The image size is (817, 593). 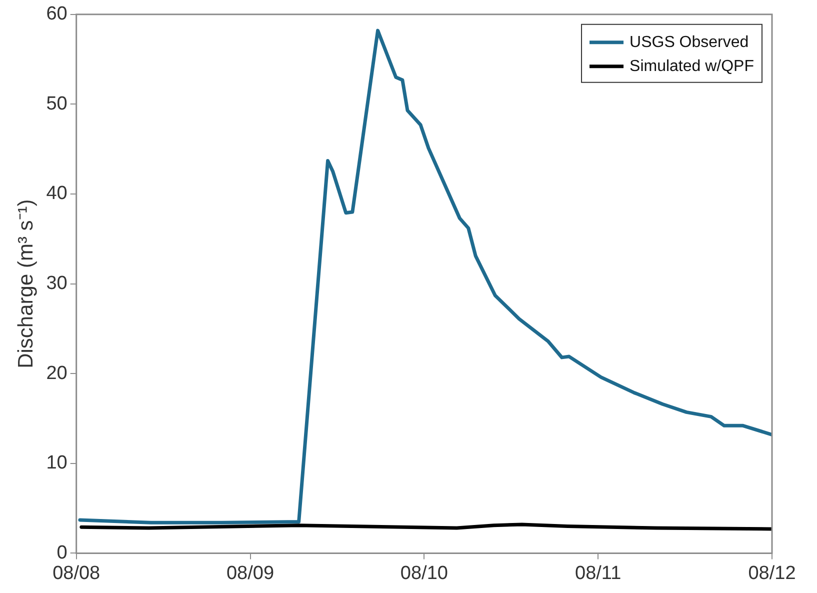 I want to click on x-tick-label: 08/08, so click(x=76, y=573).